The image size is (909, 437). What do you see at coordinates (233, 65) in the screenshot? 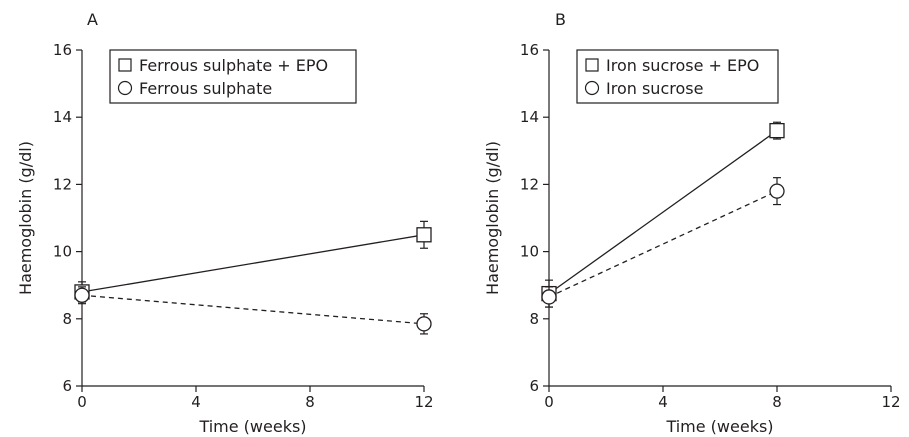
I see `legend-entry: Ferrous sulphate + EPO` at bounding box center [233, 65].